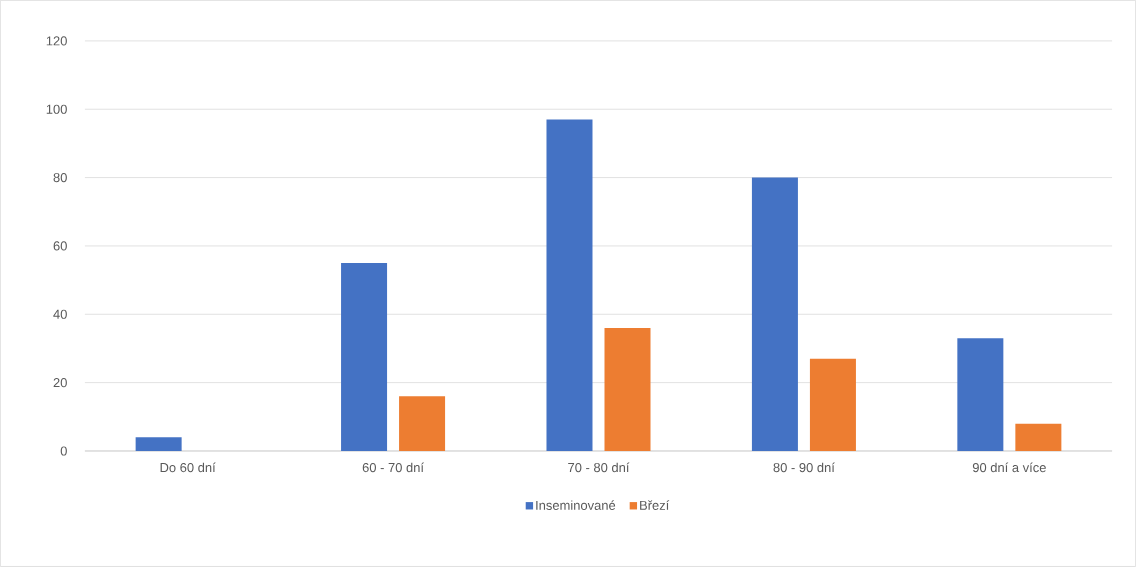 This screenshot has width=1136, height=567. I want to click on legend-label: Březí, so click(655, 505).